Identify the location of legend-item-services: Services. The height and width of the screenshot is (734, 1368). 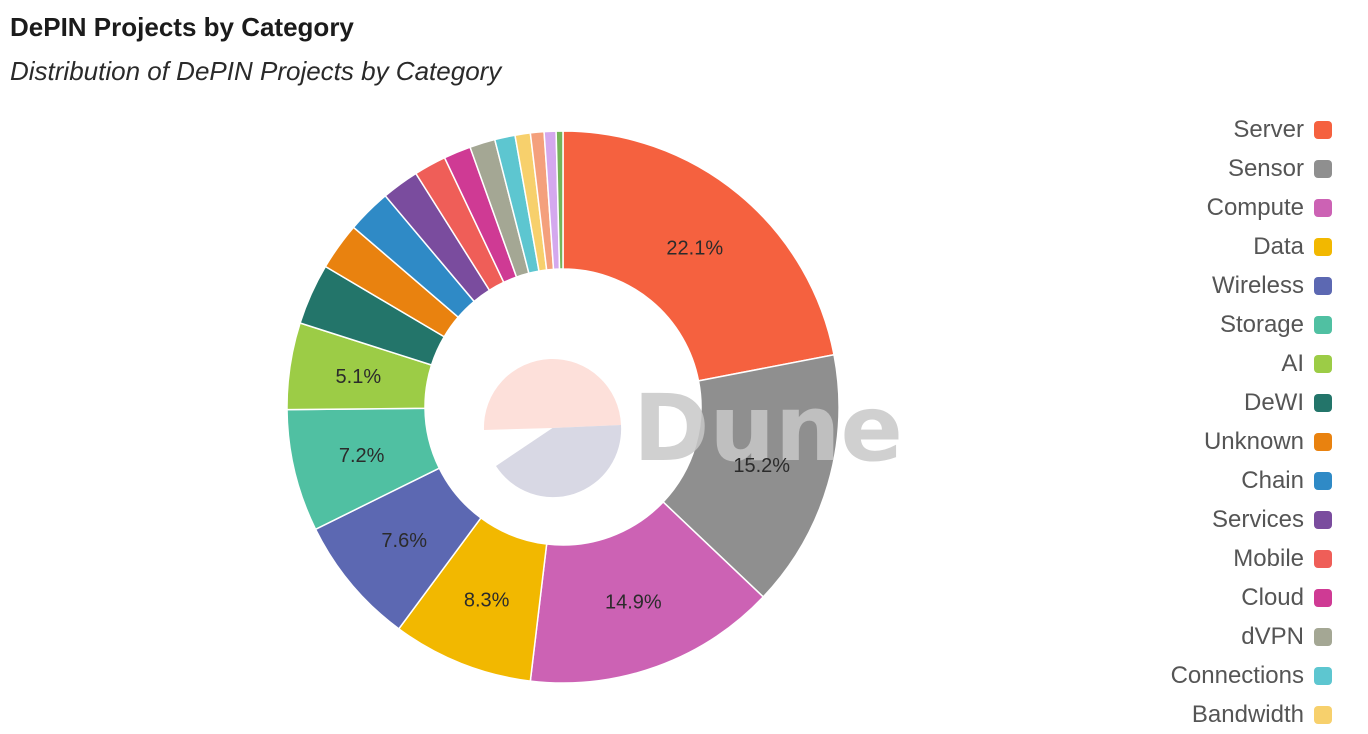
(1182, 519).